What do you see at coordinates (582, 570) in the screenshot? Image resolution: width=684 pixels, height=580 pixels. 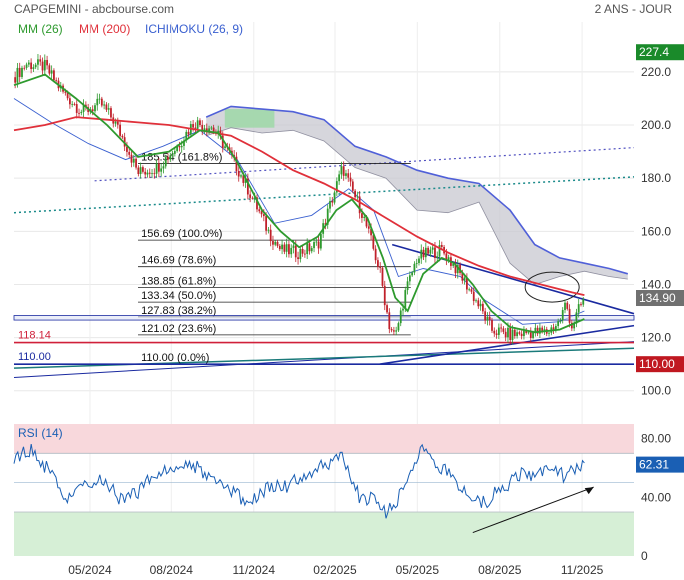 I see `time-tick-label: 11/2025` at bounding box center [582, 570].